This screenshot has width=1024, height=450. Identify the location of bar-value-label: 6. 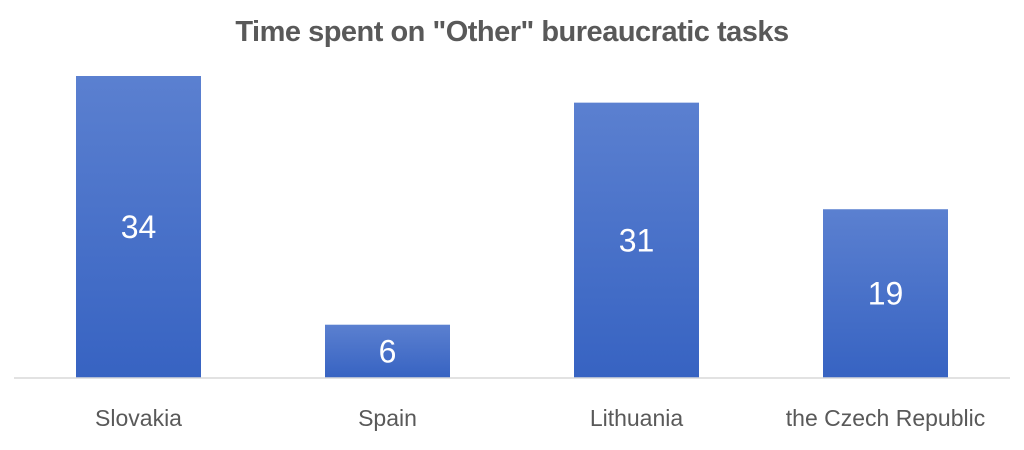
(388, 351).